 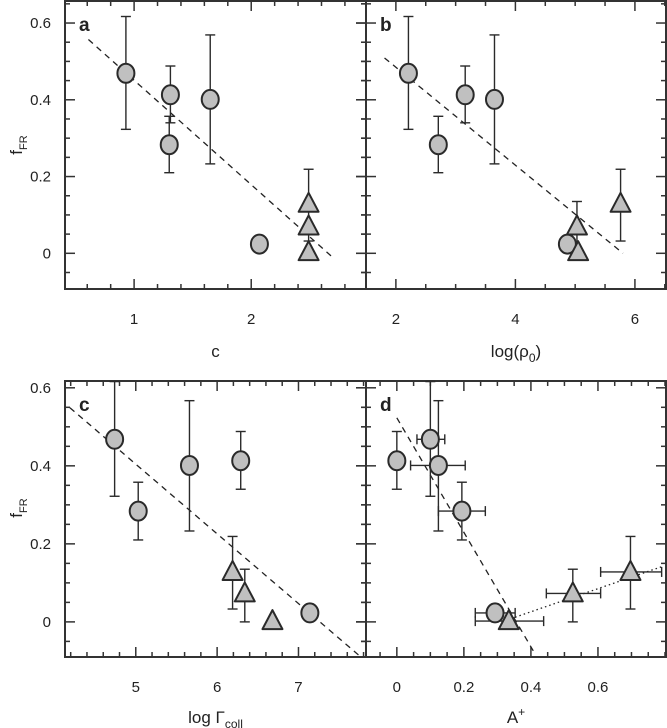 What do you see at coordinates (513, 717) in the screenshot?
I see `x-axis-title-main: A` at bounding box center [513, 717].